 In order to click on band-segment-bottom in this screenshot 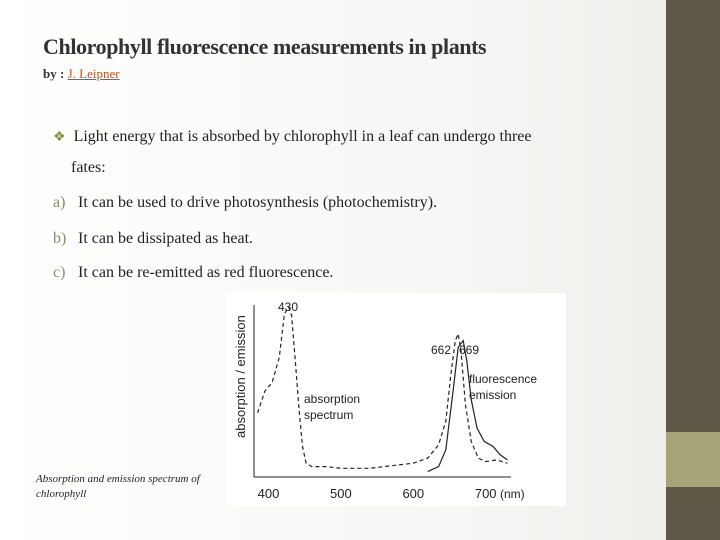, I will do `click(693, 513)`.